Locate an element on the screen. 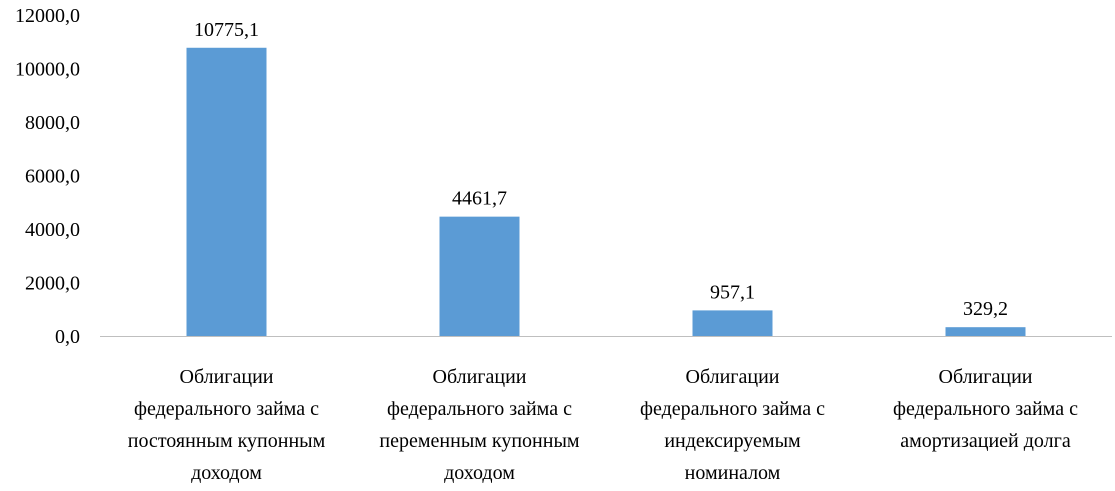  y-tick-label: 8000,0 is located at coordinates (52, 123).